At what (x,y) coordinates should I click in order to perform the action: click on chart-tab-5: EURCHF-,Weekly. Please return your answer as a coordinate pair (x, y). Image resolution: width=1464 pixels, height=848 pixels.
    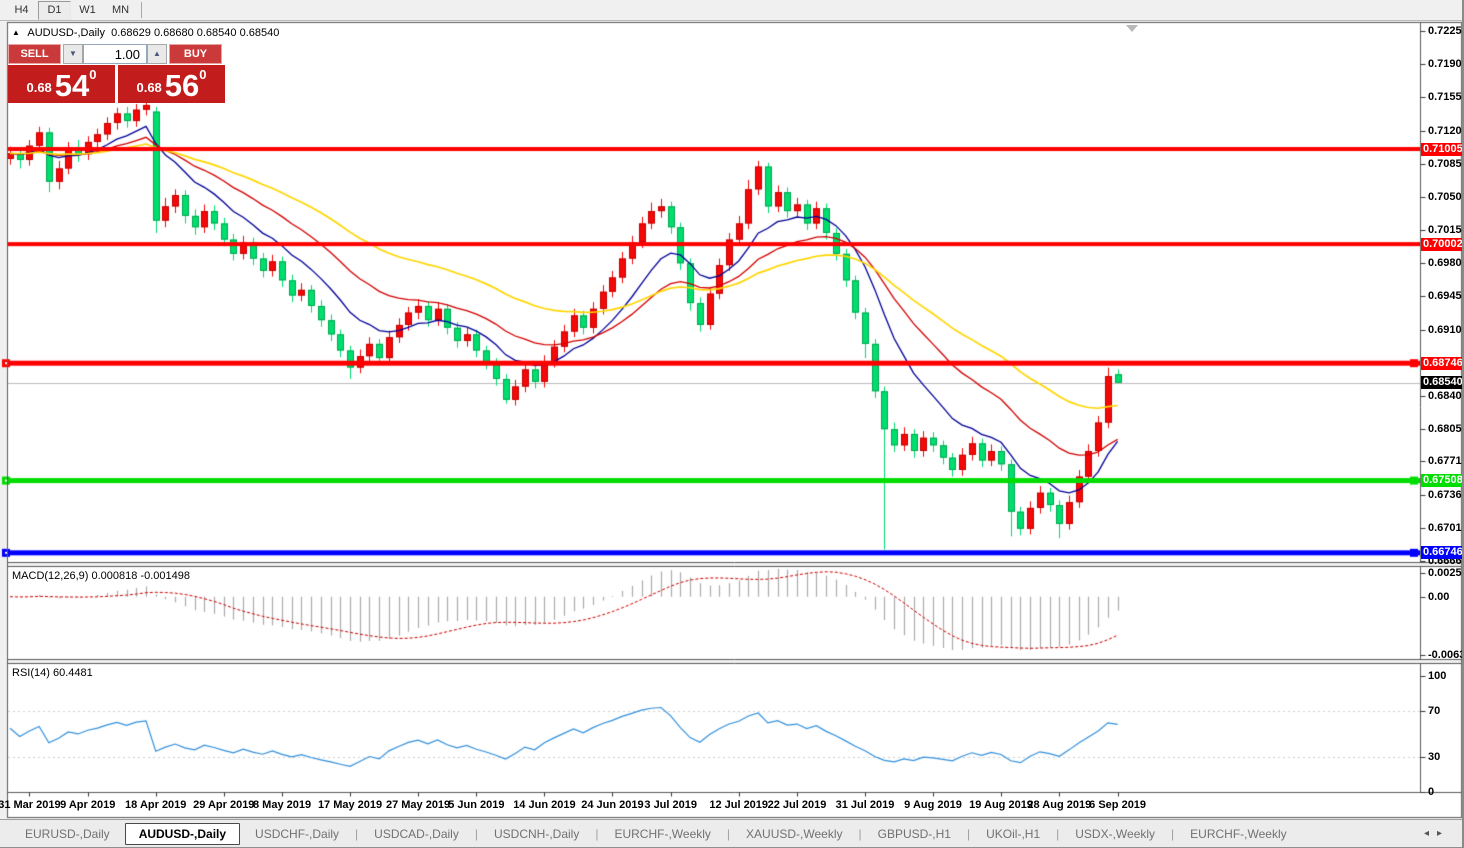
    Looking at the image, I should click on (662, 833).